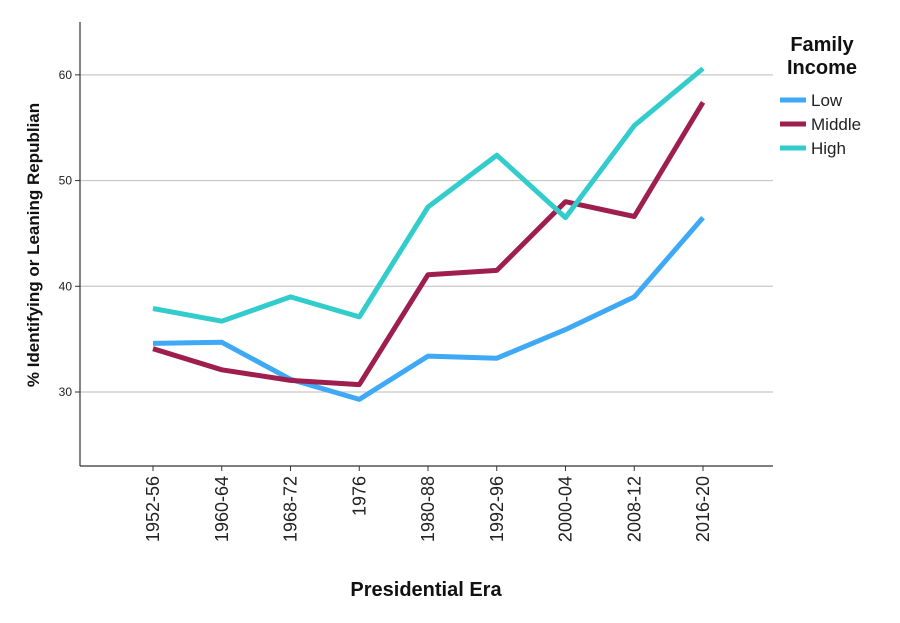  What do you see at coordinates (66, 75) in the screenshot?
I see `y-tick-label: 60` at bounding box center [66, 75].